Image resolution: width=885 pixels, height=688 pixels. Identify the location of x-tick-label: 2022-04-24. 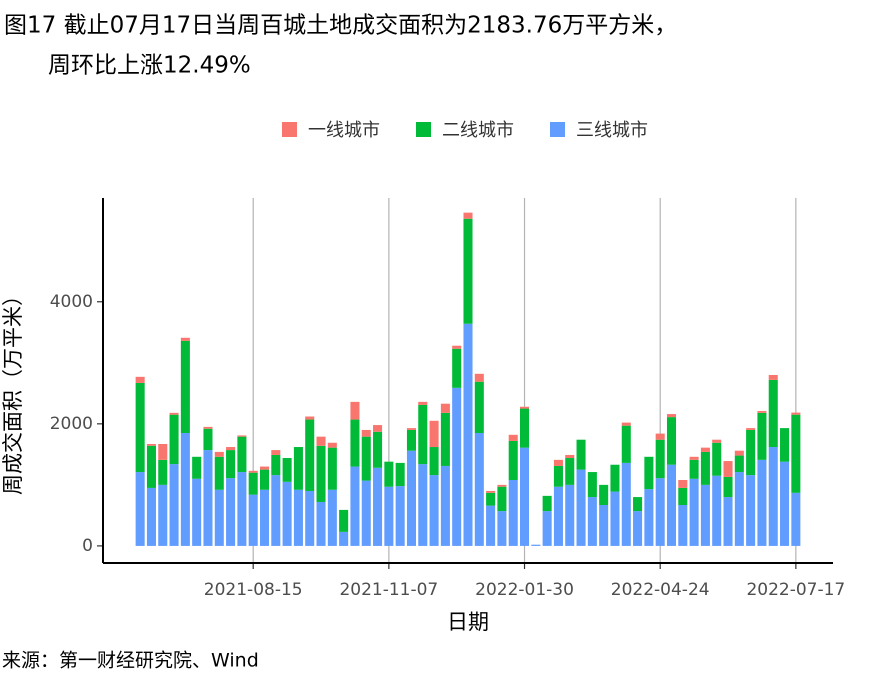
(660, 590).